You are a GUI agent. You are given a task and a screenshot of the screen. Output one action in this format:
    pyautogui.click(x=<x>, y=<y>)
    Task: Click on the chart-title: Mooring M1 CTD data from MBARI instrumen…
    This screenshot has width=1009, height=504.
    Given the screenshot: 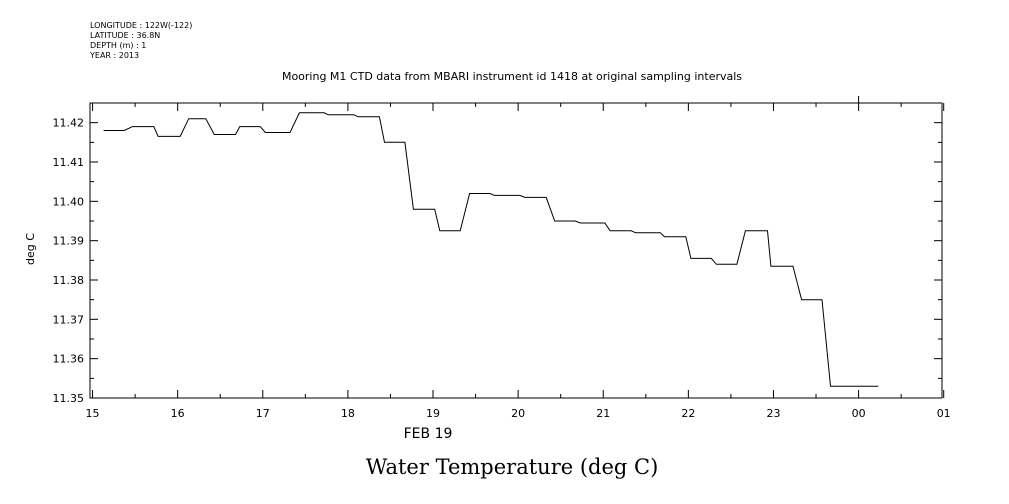 What is the action you would take?
    pyautogui.click(x=512, y=76)
    